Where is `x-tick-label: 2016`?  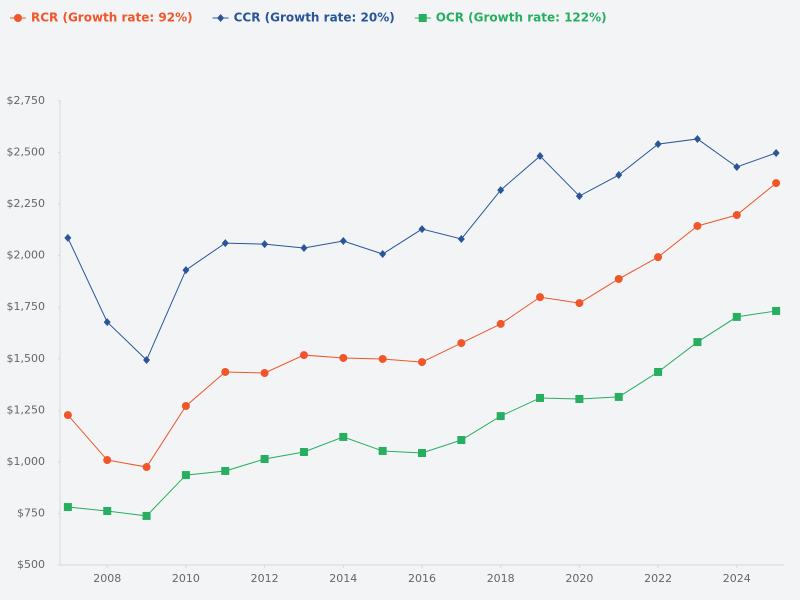
x-tick-label: 2016 is located at coordinates (422, 578).